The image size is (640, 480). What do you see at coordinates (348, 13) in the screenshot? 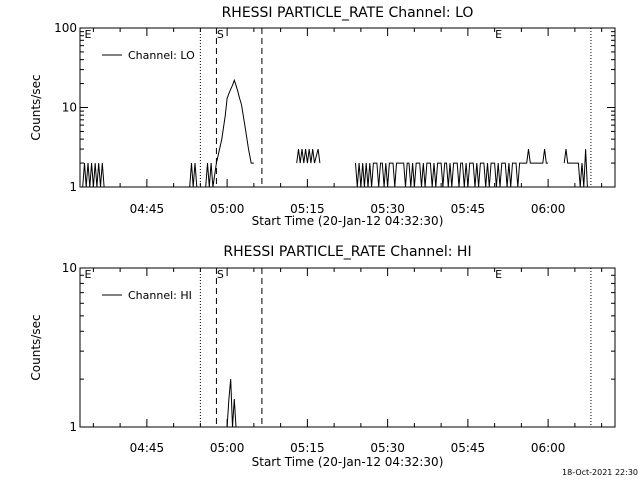
I see `chart-title: RHESSI PARTICLE_RATE Channel: LO` at bounding box center [348, 13].